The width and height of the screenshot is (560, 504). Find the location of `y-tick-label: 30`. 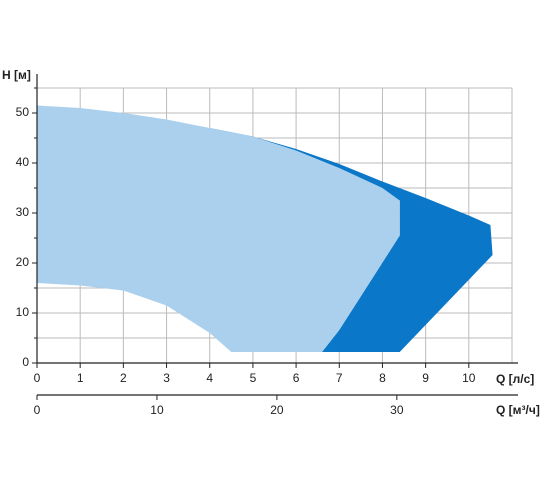

y-tick-label: 30 is located at coordinates (23, 212).